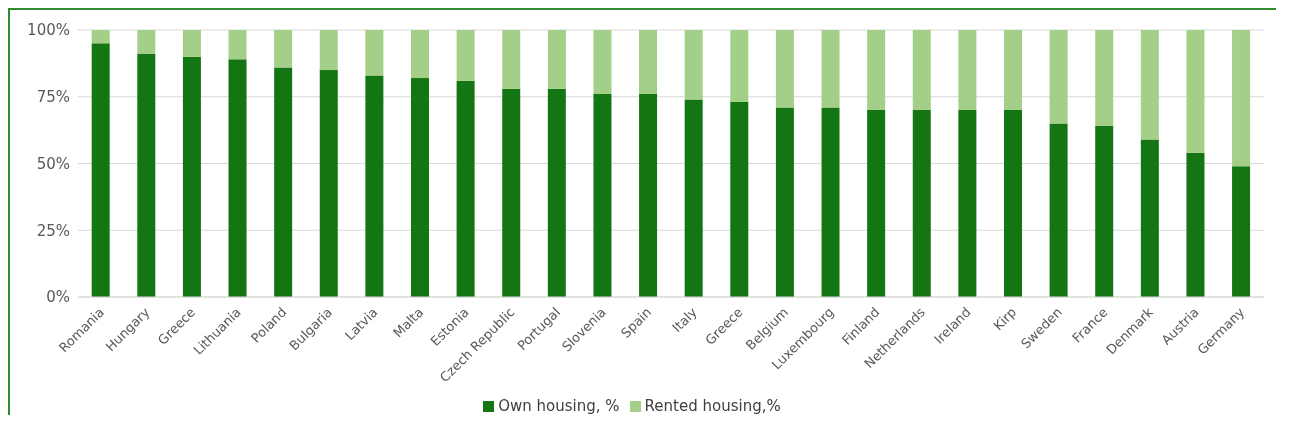 This screenshot has width=1290, height=421. I want to click on y-tick-label: 50%, so click(53, 163).